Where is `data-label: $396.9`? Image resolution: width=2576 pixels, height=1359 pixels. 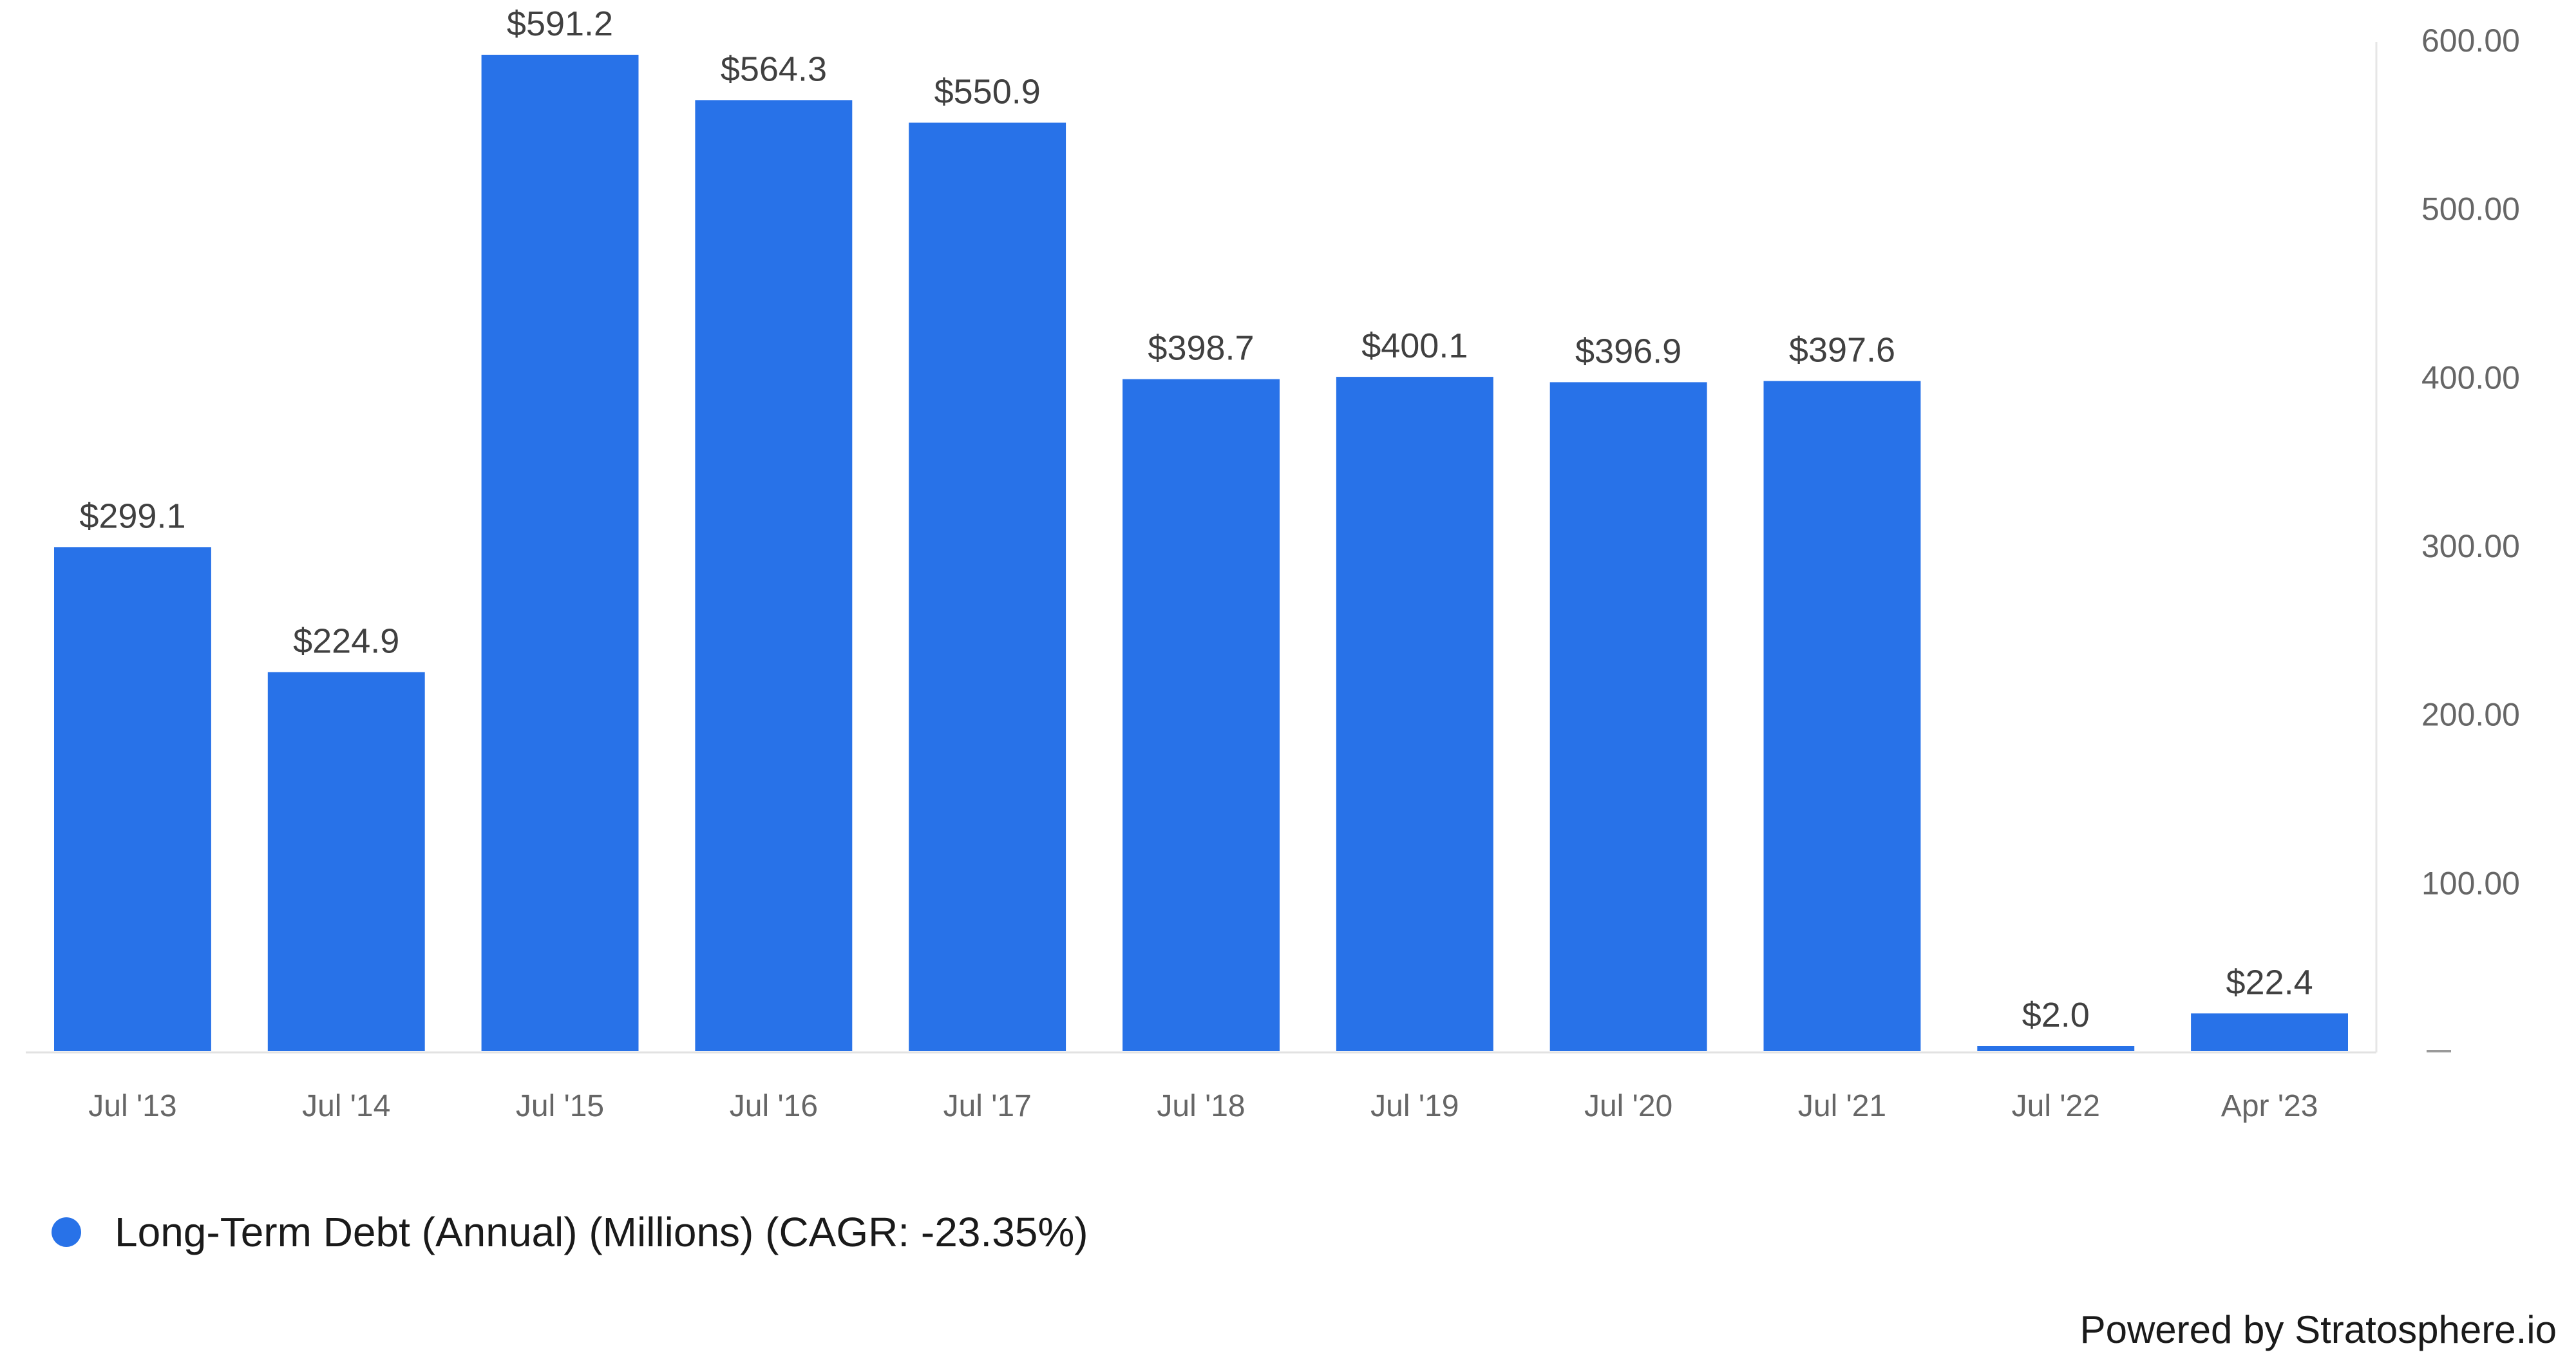 data-label: $396.9 is located at coordinates (1628, 351).